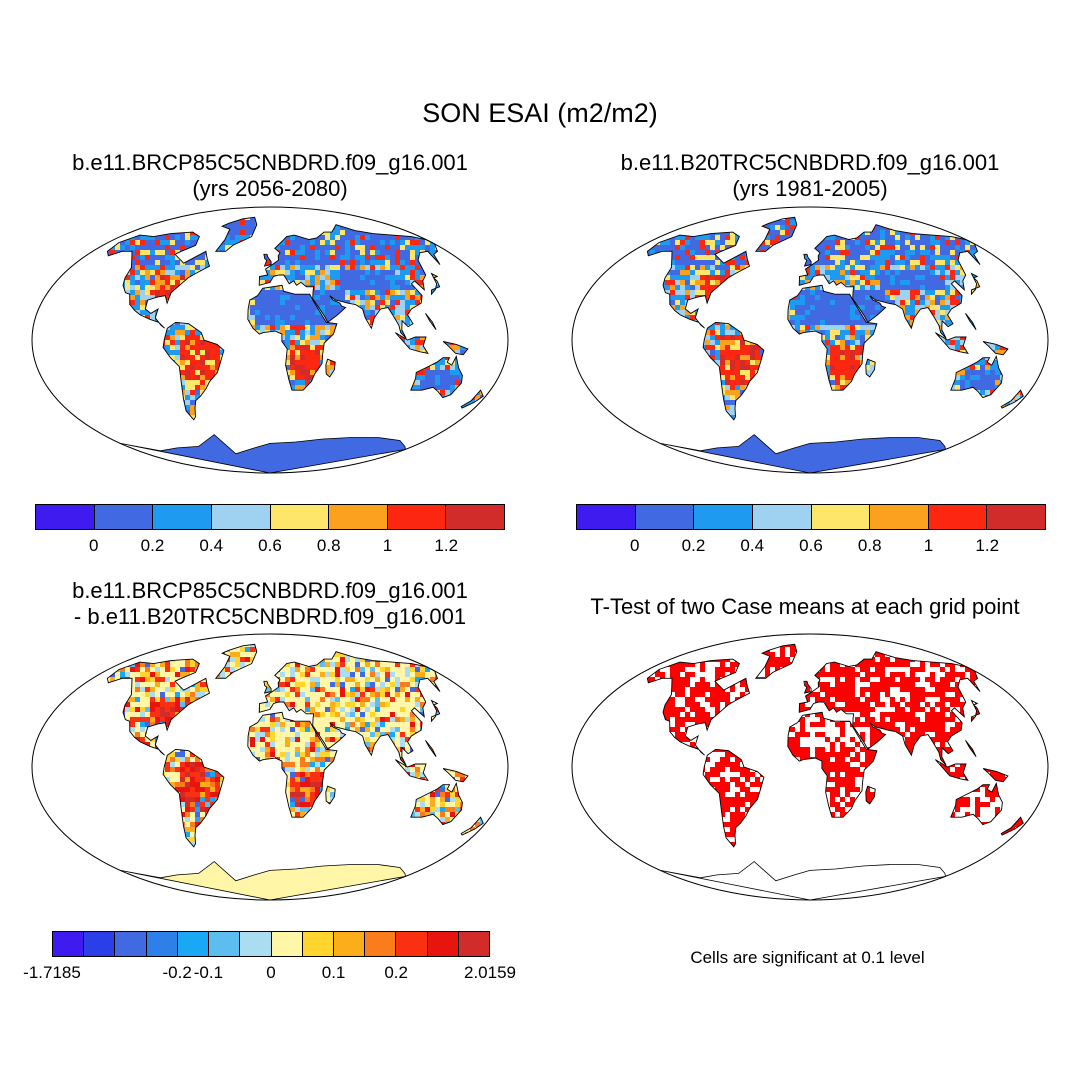 This screenshot has width=1080, height=1080. What do you see at coordinates (810, 189) in the screenshot?
I see `panel-title-line2: (yrs 1981-2005)` at bounding box center [810, 189].